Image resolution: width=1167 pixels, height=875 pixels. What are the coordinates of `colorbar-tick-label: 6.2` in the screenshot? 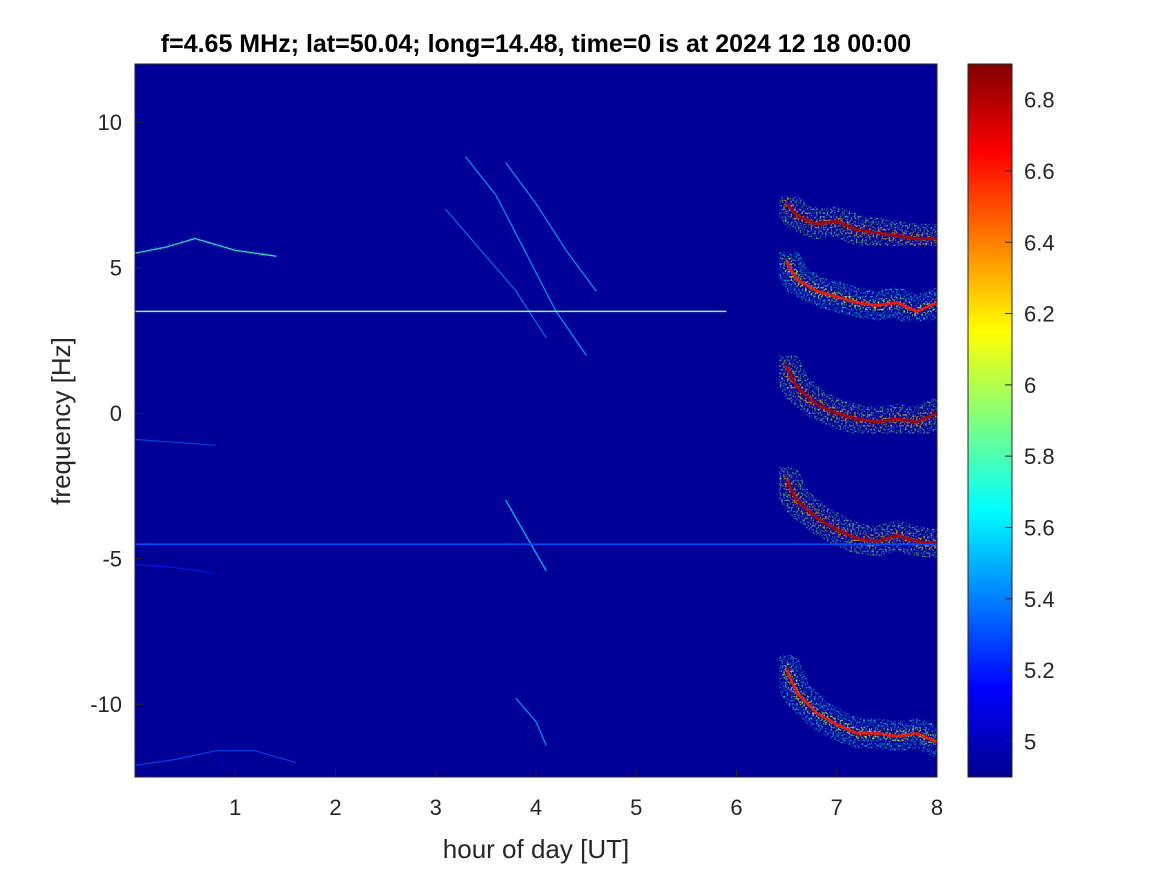 It's located at (1039, 314).